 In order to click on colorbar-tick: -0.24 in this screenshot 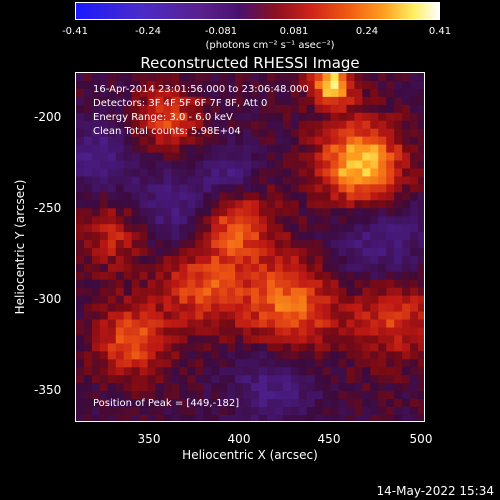, I will do `click(148, 31)`.